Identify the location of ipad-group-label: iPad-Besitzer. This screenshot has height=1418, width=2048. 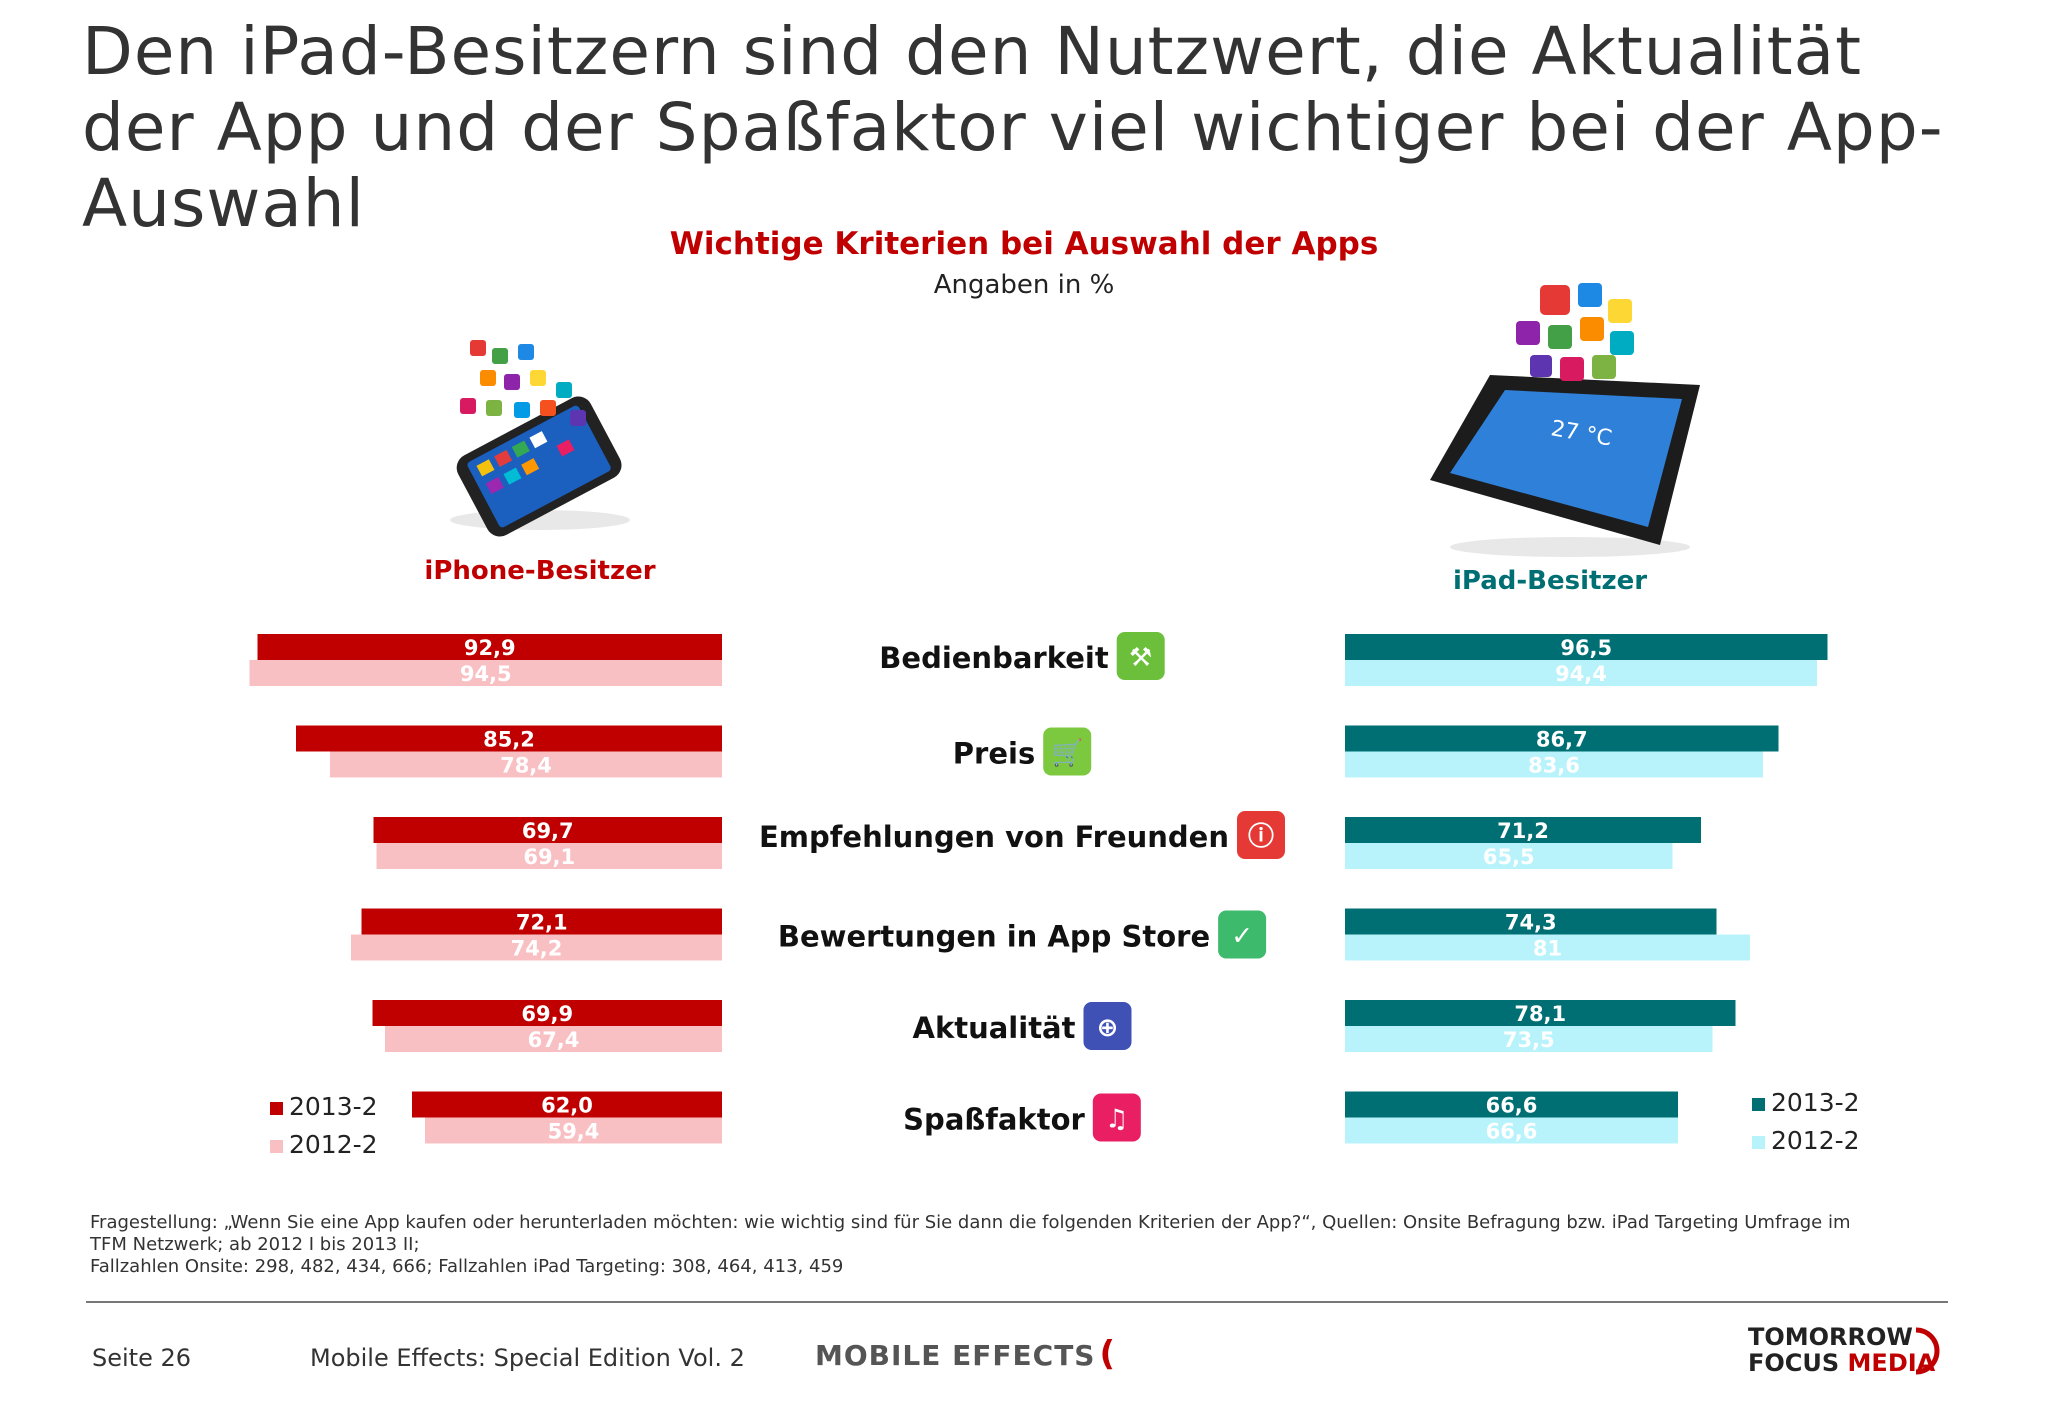
(1550, 581).